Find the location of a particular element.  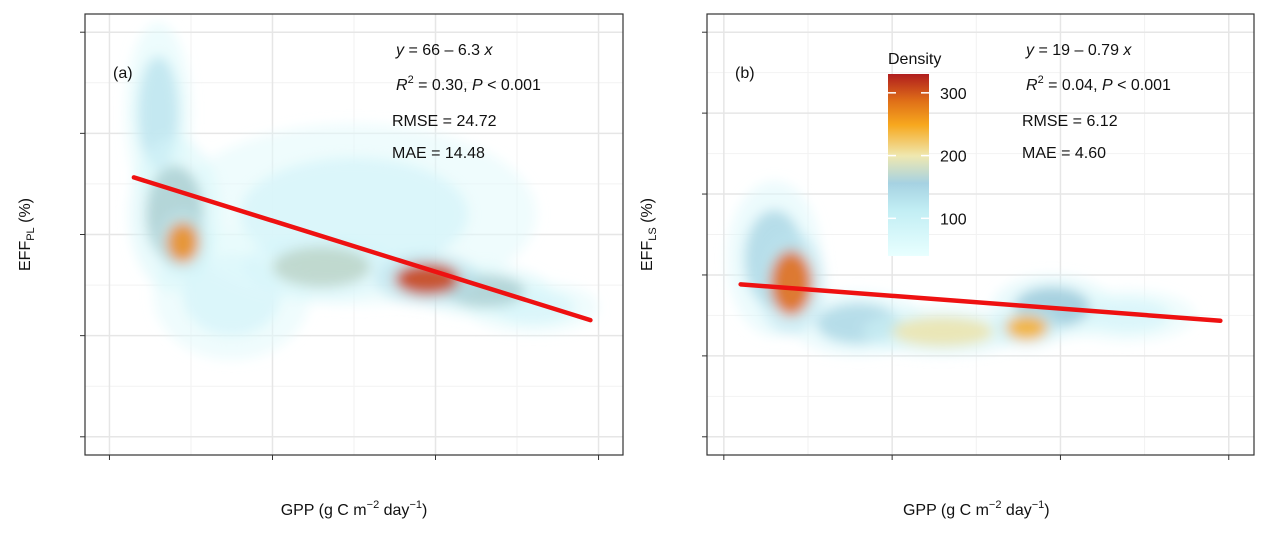

density-legend: Density 100 200 300 is located at coordinates (927, 153).